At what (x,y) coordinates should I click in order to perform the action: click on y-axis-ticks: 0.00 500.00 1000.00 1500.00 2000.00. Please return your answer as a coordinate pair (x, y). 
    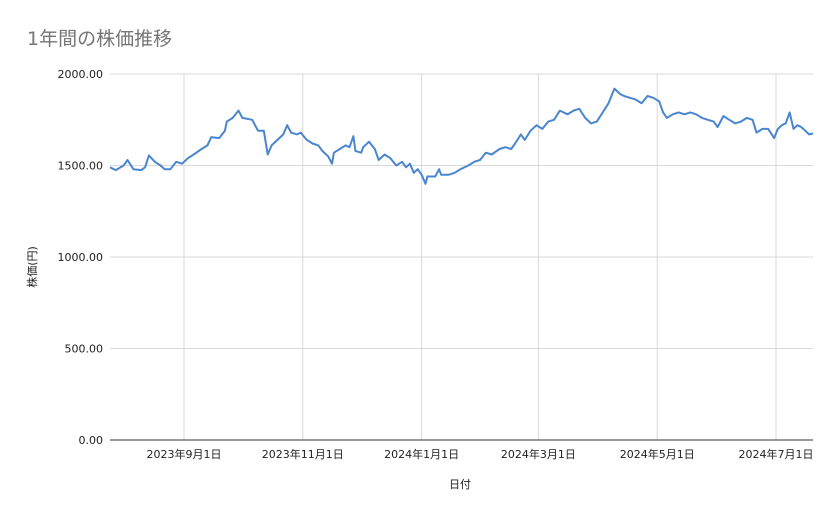
    Looking at the image, I should click on (81, 257).